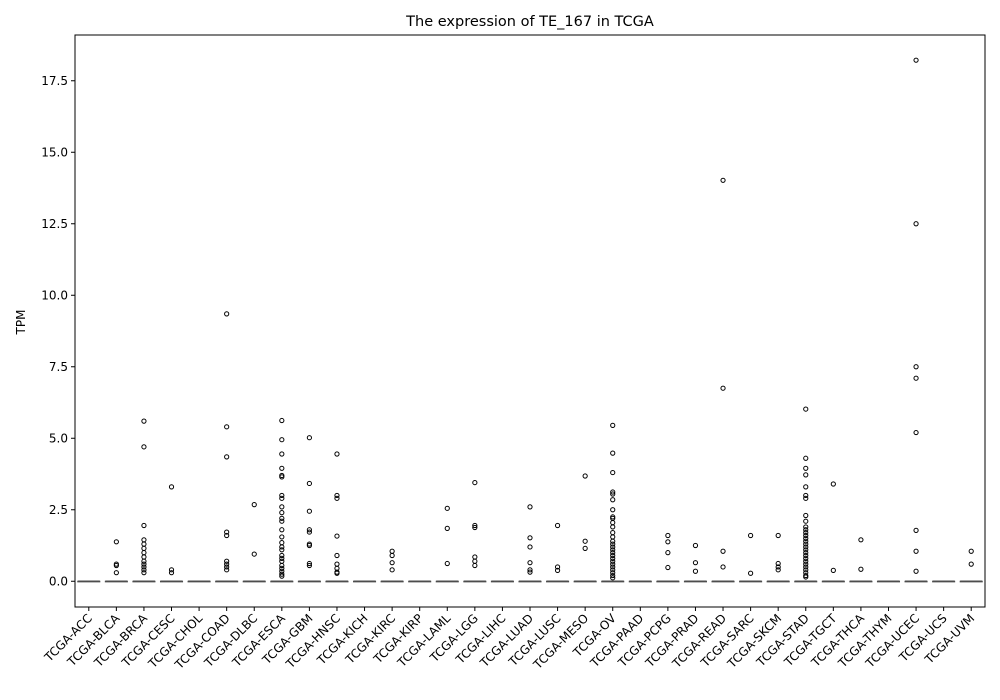  Describe the element at coordinates (54, 81) in the screenshot. I see `y-tick-label: 17.5` at that location.